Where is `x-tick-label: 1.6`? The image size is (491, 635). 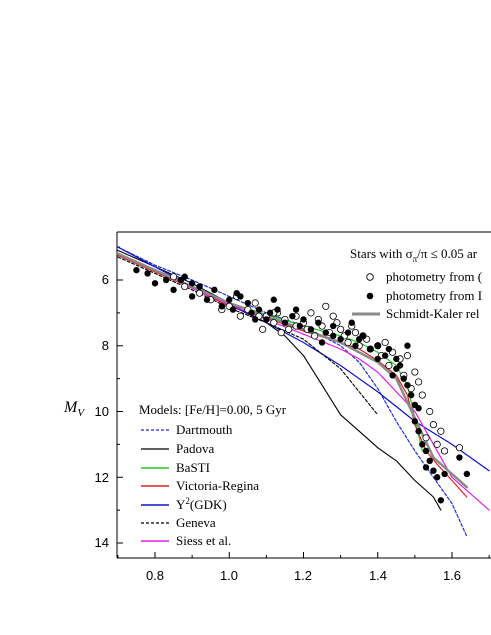
x-tick-label: 1.6 is located at coordinates (452, 575).